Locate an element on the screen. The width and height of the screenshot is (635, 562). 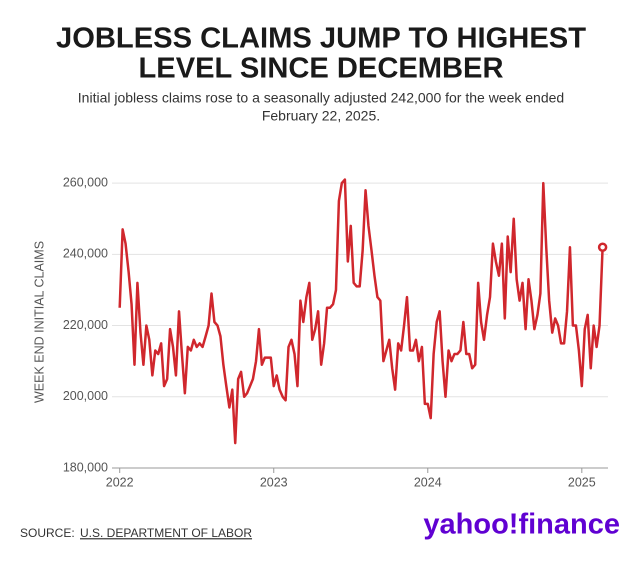
source-link: U.S. DEPARTMENT OF LABOR is located at coordinates (166, 533).